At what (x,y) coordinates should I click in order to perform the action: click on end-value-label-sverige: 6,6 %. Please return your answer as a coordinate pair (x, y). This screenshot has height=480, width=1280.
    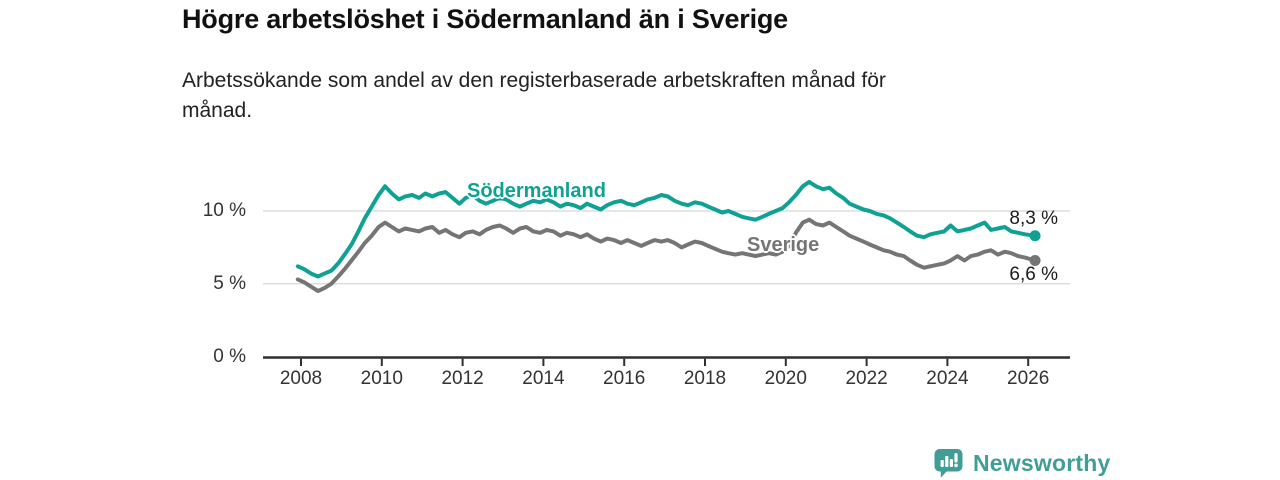
    Looking at the image, I should click on (1033, 274).